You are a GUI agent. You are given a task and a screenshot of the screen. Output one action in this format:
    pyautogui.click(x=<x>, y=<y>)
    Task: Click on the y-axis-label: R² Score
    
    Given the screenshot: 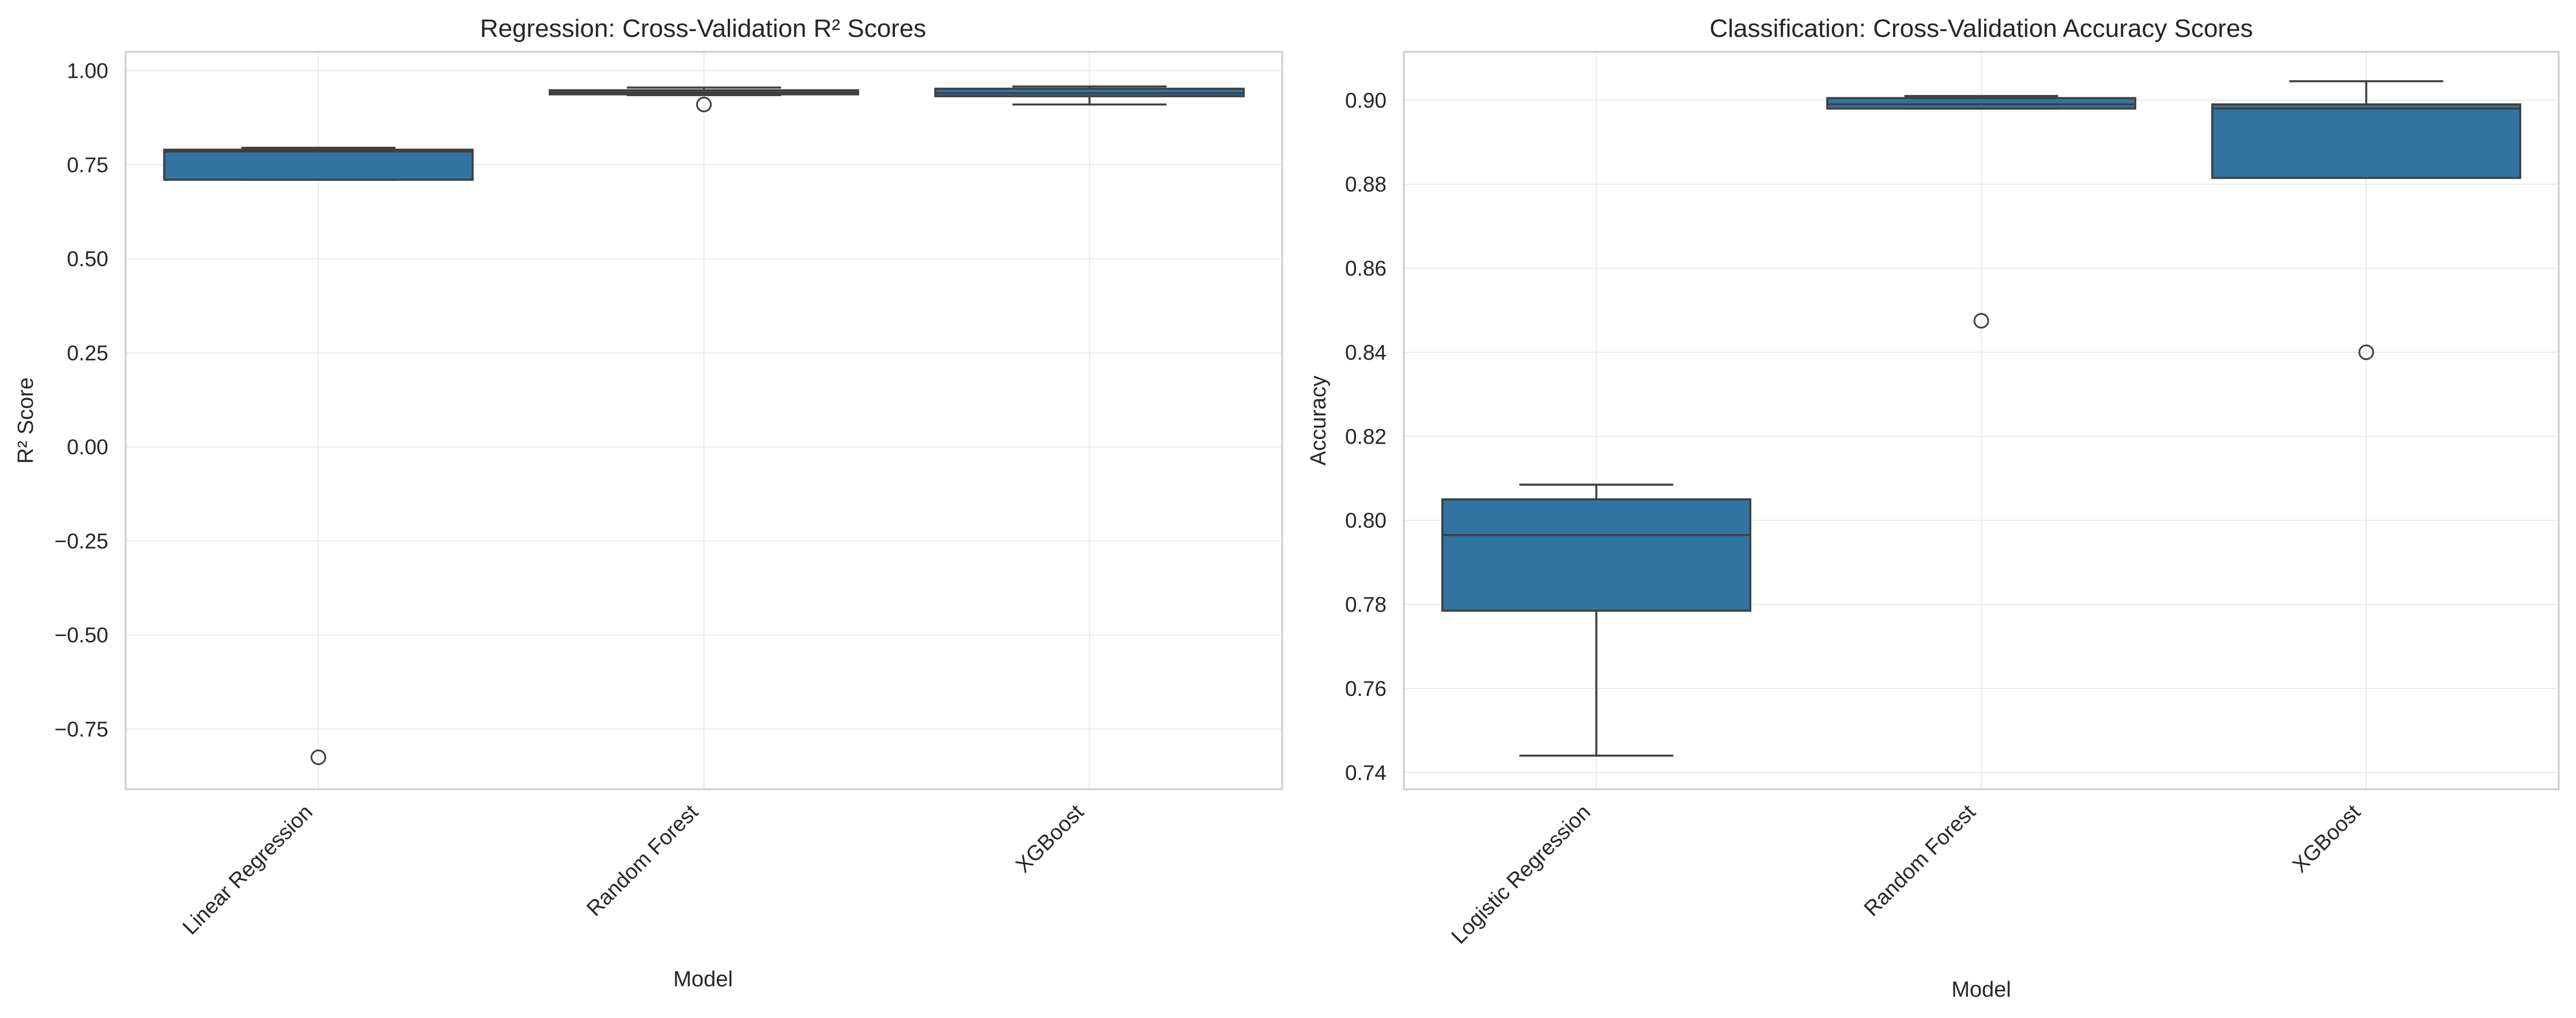 What is the action you would take?
    pyautogui.click(x=26, y=421)
    